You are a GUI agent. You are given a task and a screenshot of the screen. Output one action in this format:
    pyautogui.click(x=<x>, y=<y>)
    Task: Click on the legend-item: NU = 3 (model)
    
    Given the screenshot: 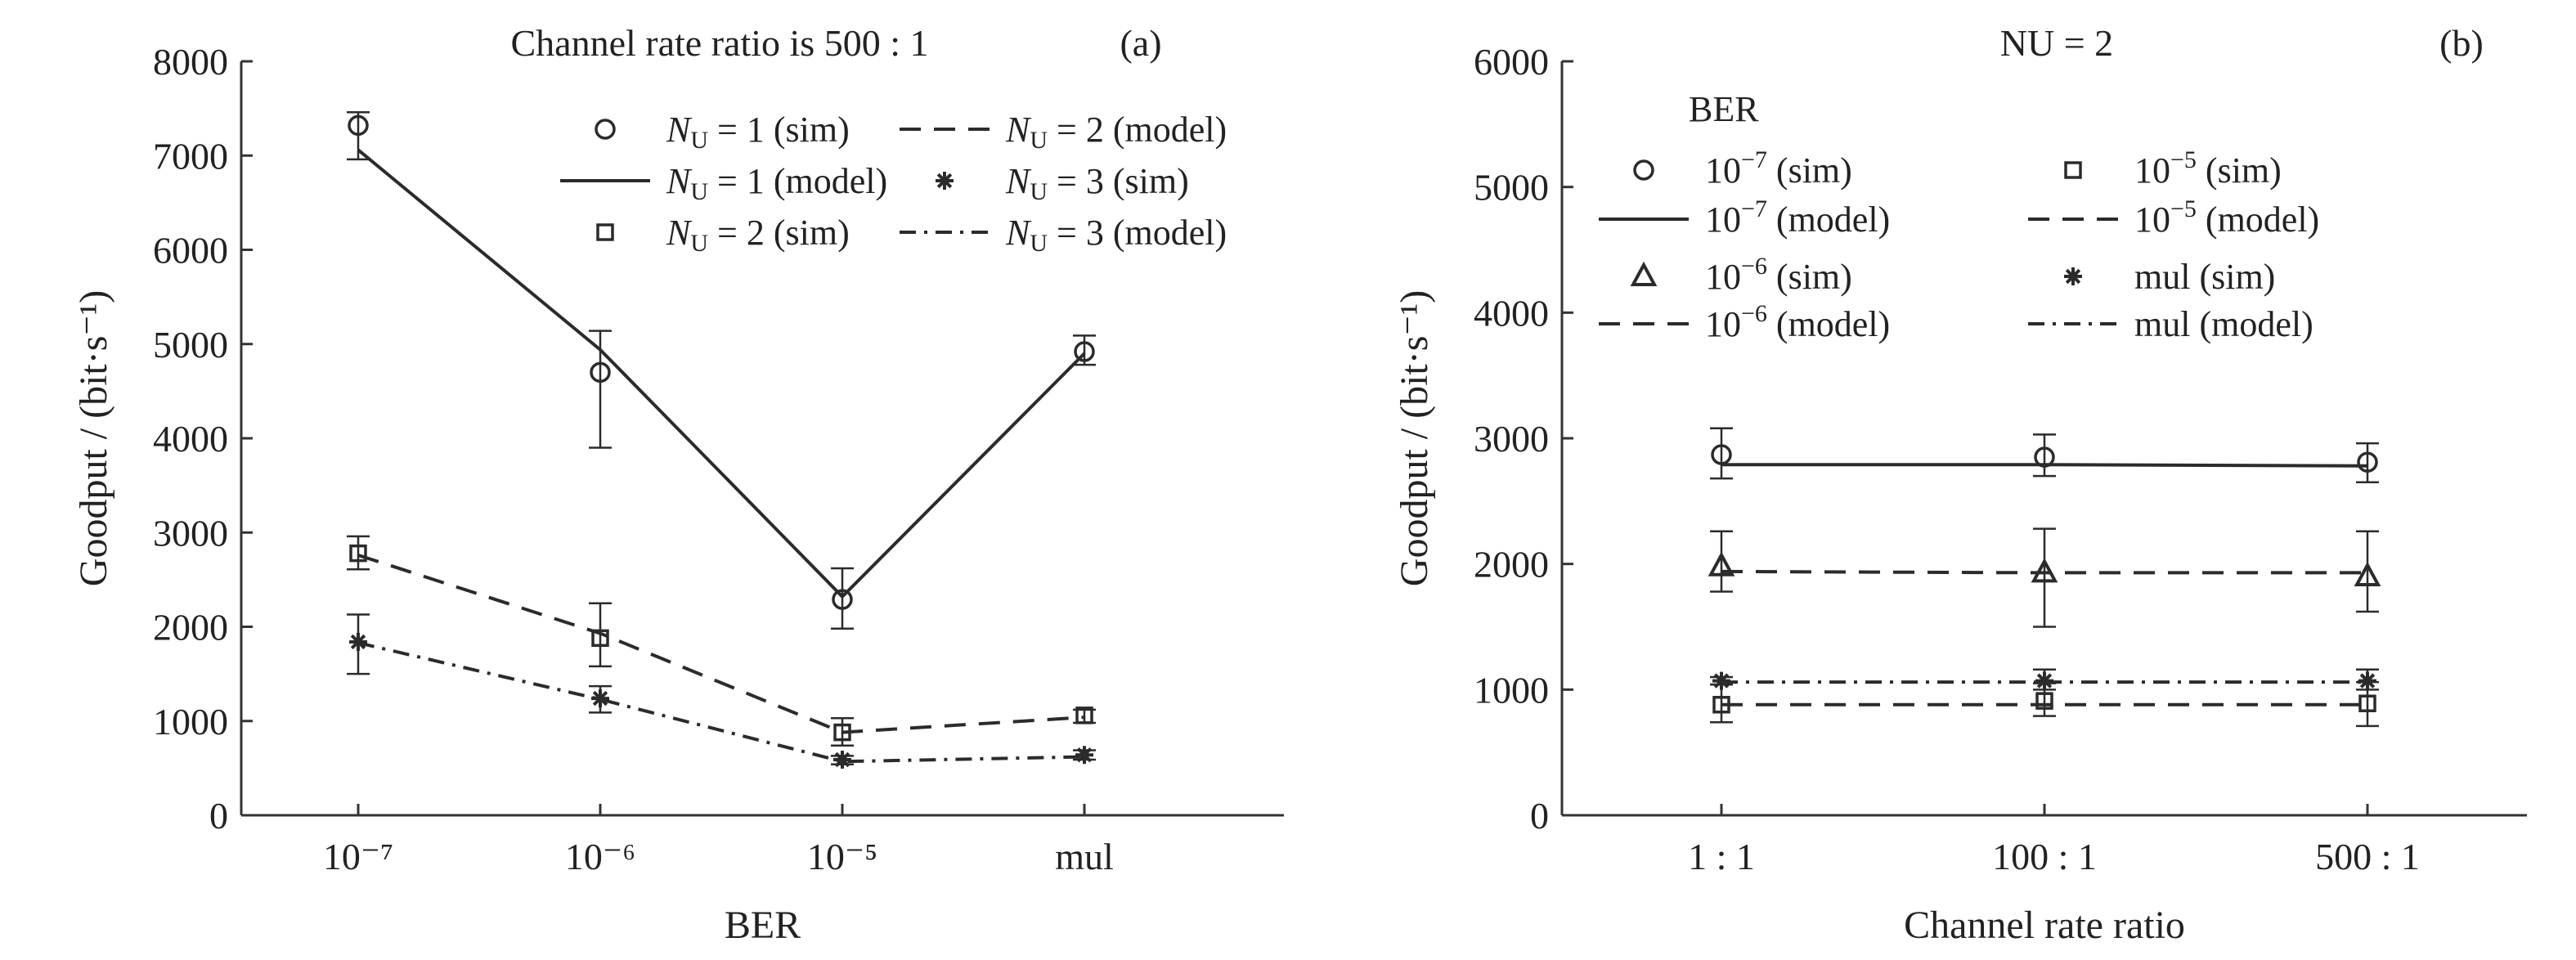 What is the action you would take?
    pyautogui.click(x=1063, y=235)
    